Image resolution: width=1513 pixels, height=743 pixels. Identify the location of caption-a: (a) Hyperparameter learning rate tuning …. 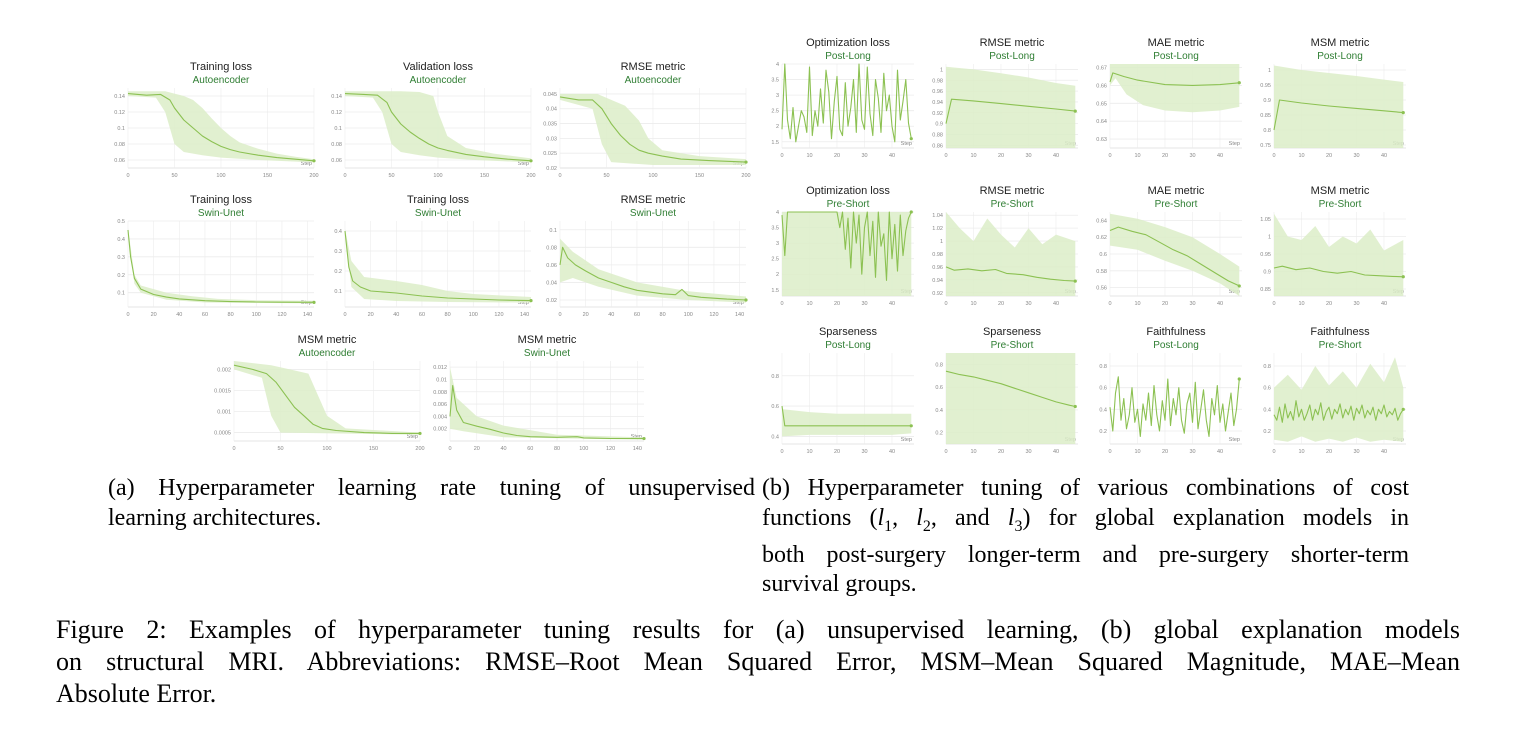
(431, 503).